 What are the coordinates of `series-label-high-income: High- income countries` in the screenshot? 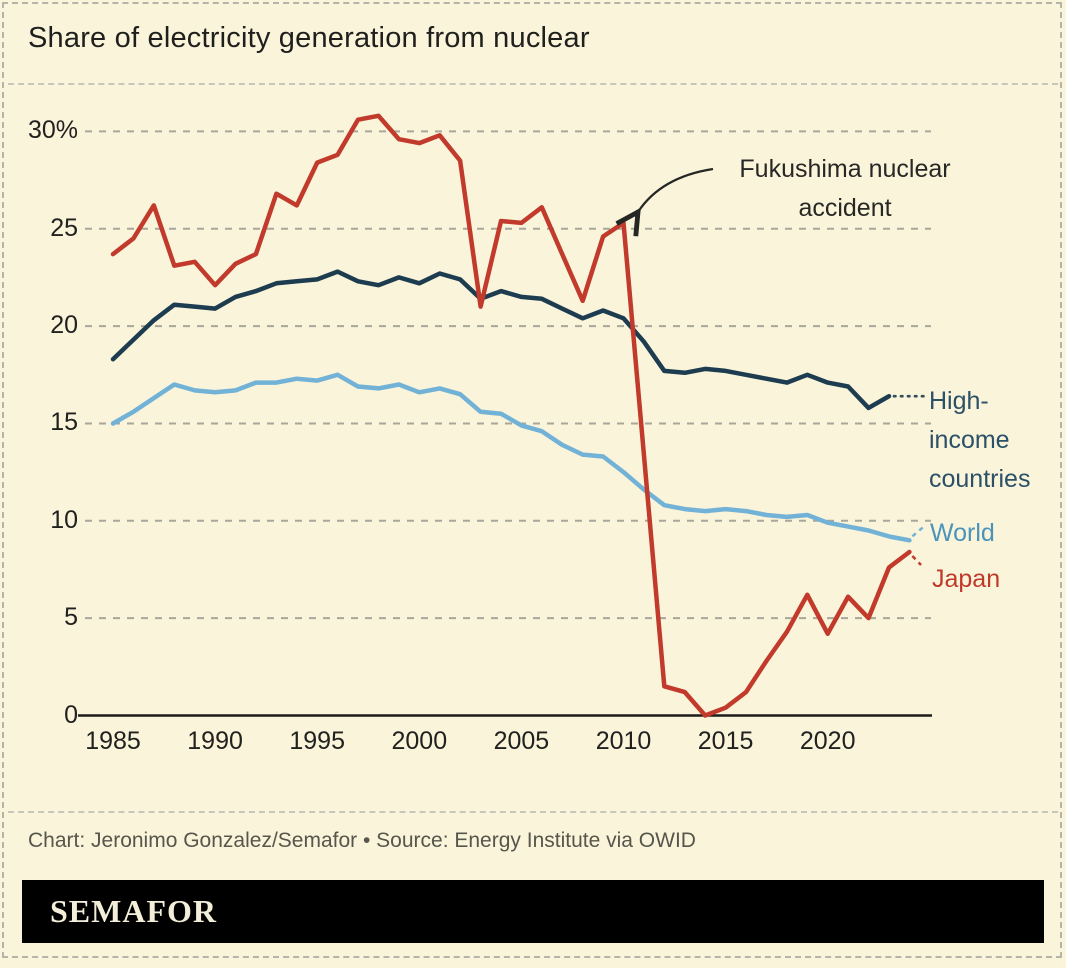 It's located at (979, 440).